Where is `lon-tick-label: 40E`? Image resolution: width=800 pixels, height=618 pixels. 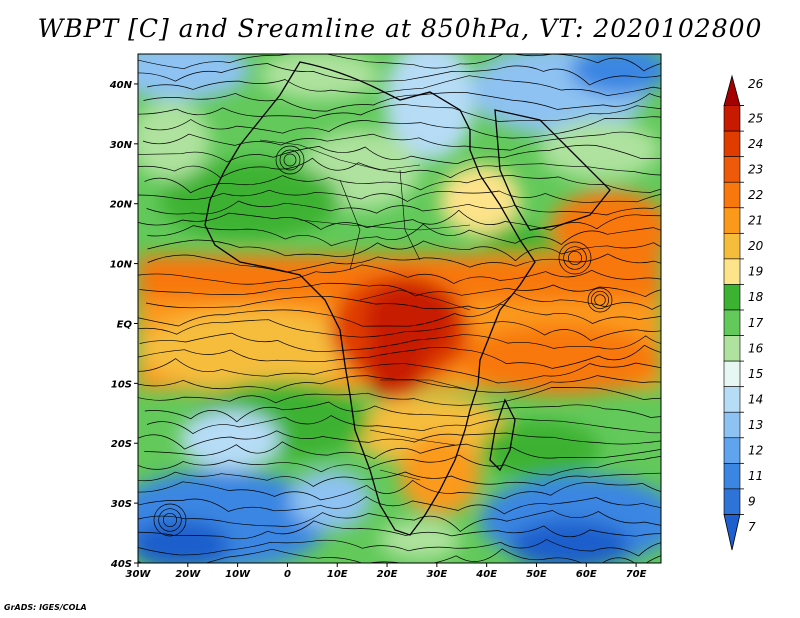 lon-tick-label: 40E is located at coordinates (486, 574).